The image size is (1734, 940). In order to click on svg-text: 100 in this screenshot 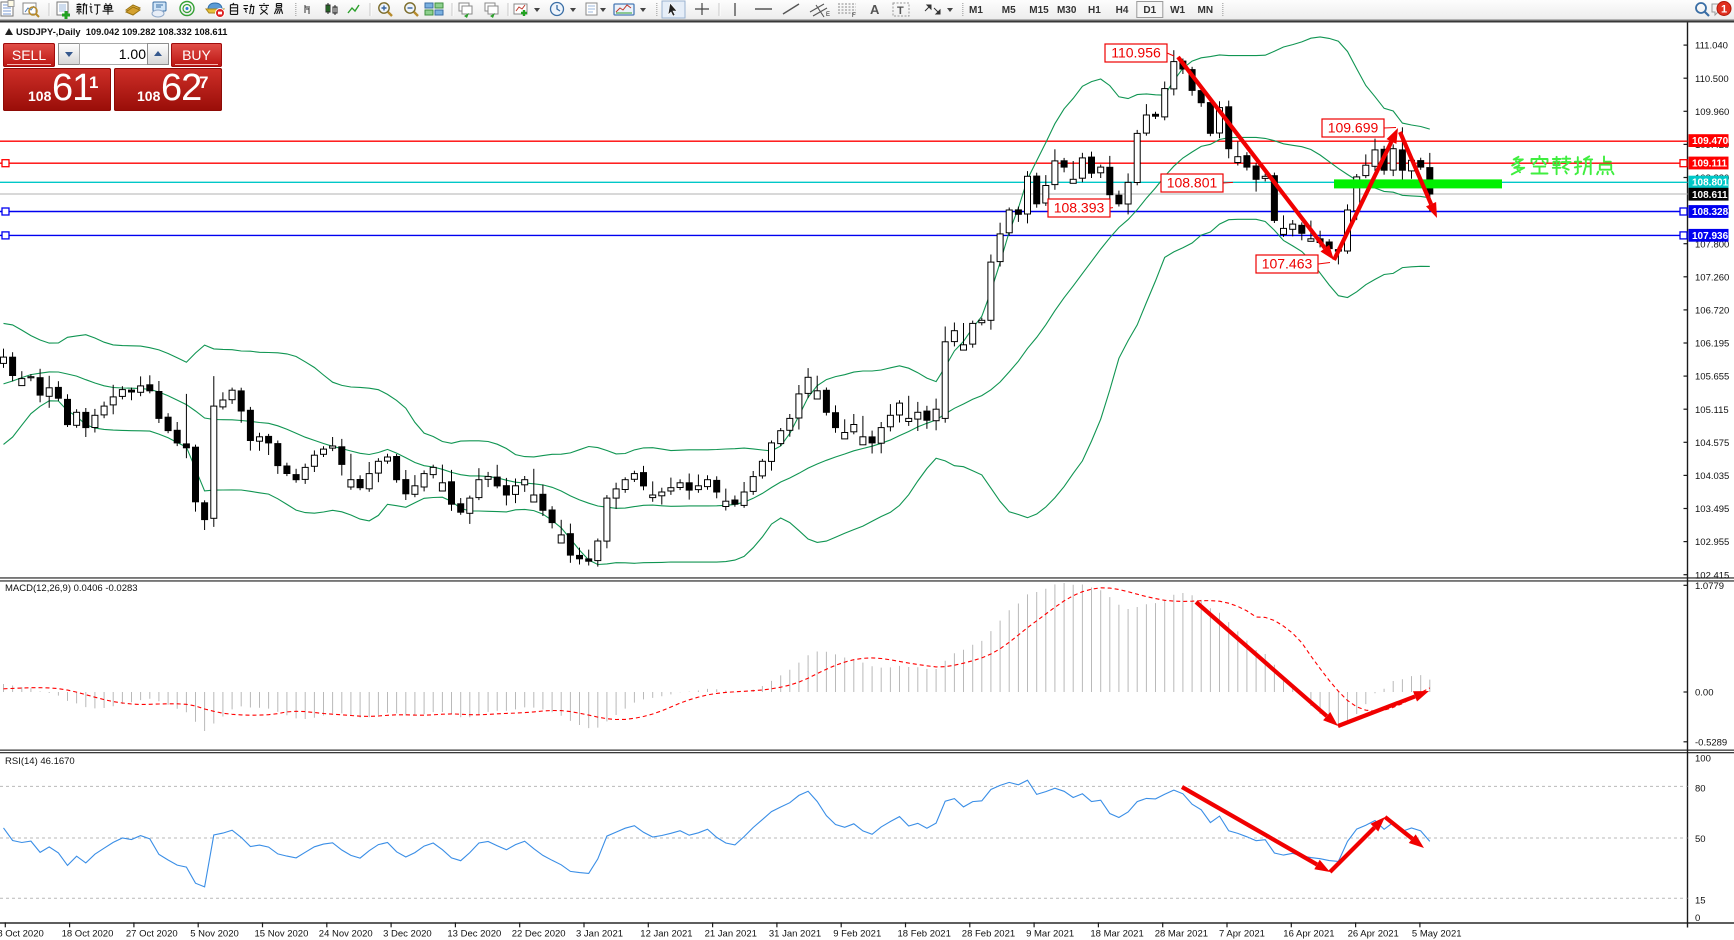, I will do `click(1703, 759)`.